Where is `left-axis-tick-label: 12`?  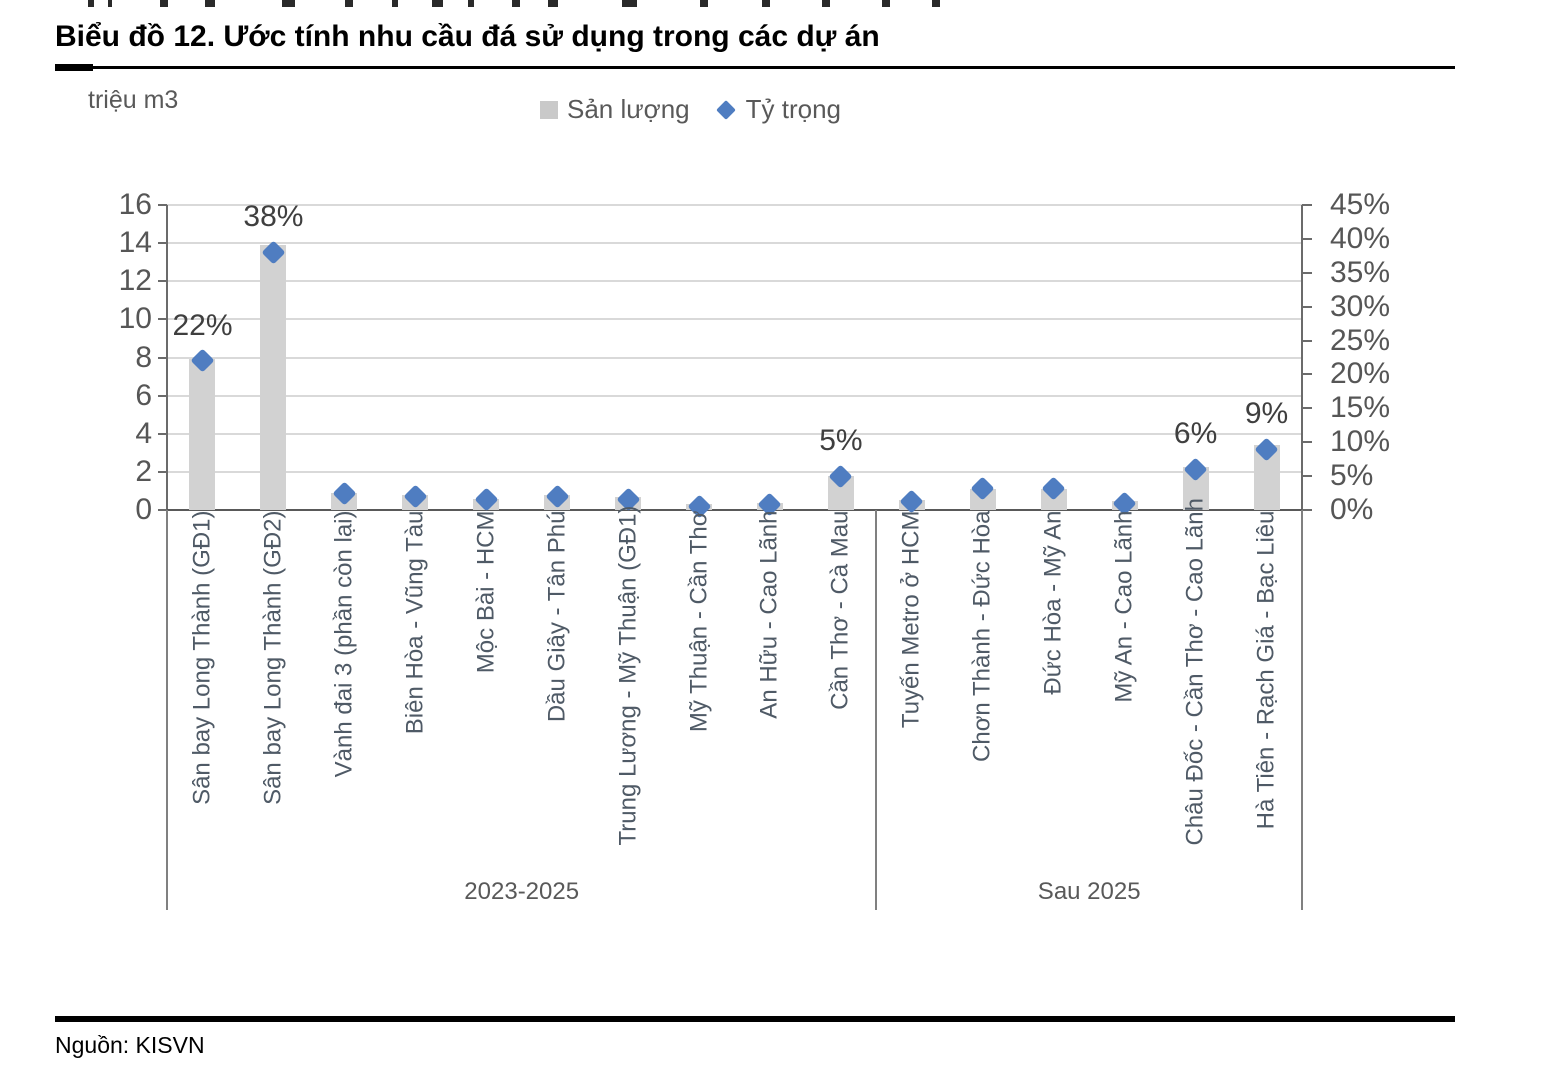 left-axis-tick-label: 12 is located at coordinates (135, 281).